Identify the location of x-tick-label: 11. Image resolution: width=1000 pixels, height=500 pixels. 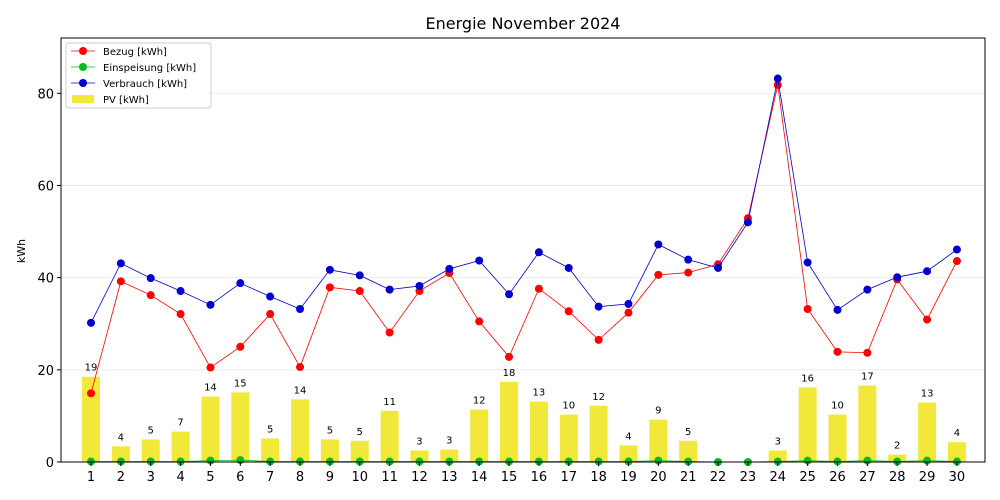
(389, 477).